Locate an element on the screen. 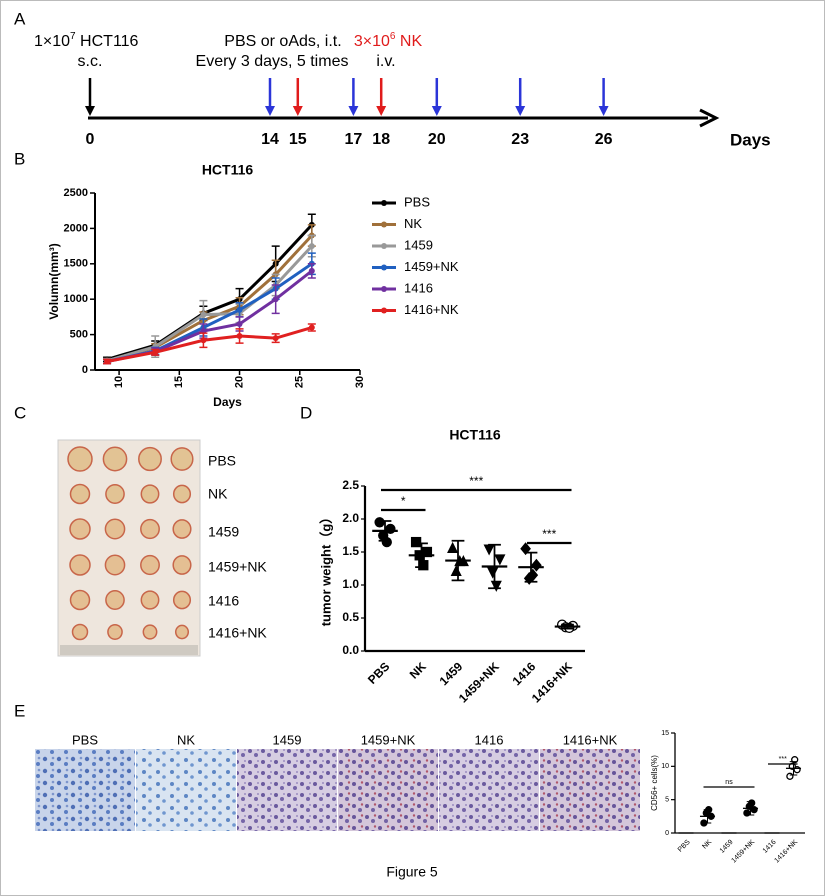  y-tick-label: 1500 is located at coordinates (76, 264).